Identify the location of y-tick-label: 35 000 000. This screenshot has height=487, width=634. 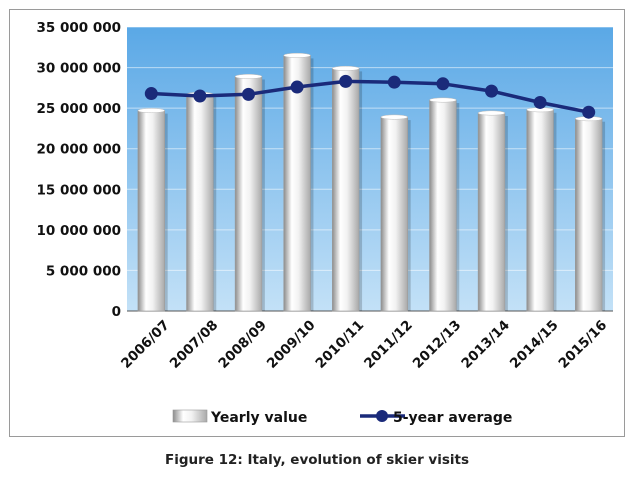
(78, 28).